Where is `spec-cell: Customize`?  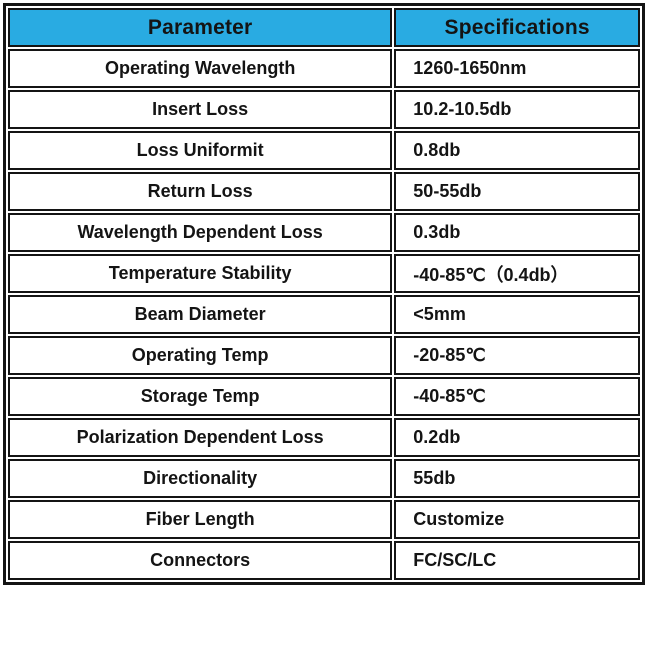
spec-cell: Customize is located at coordinates (517, 519).